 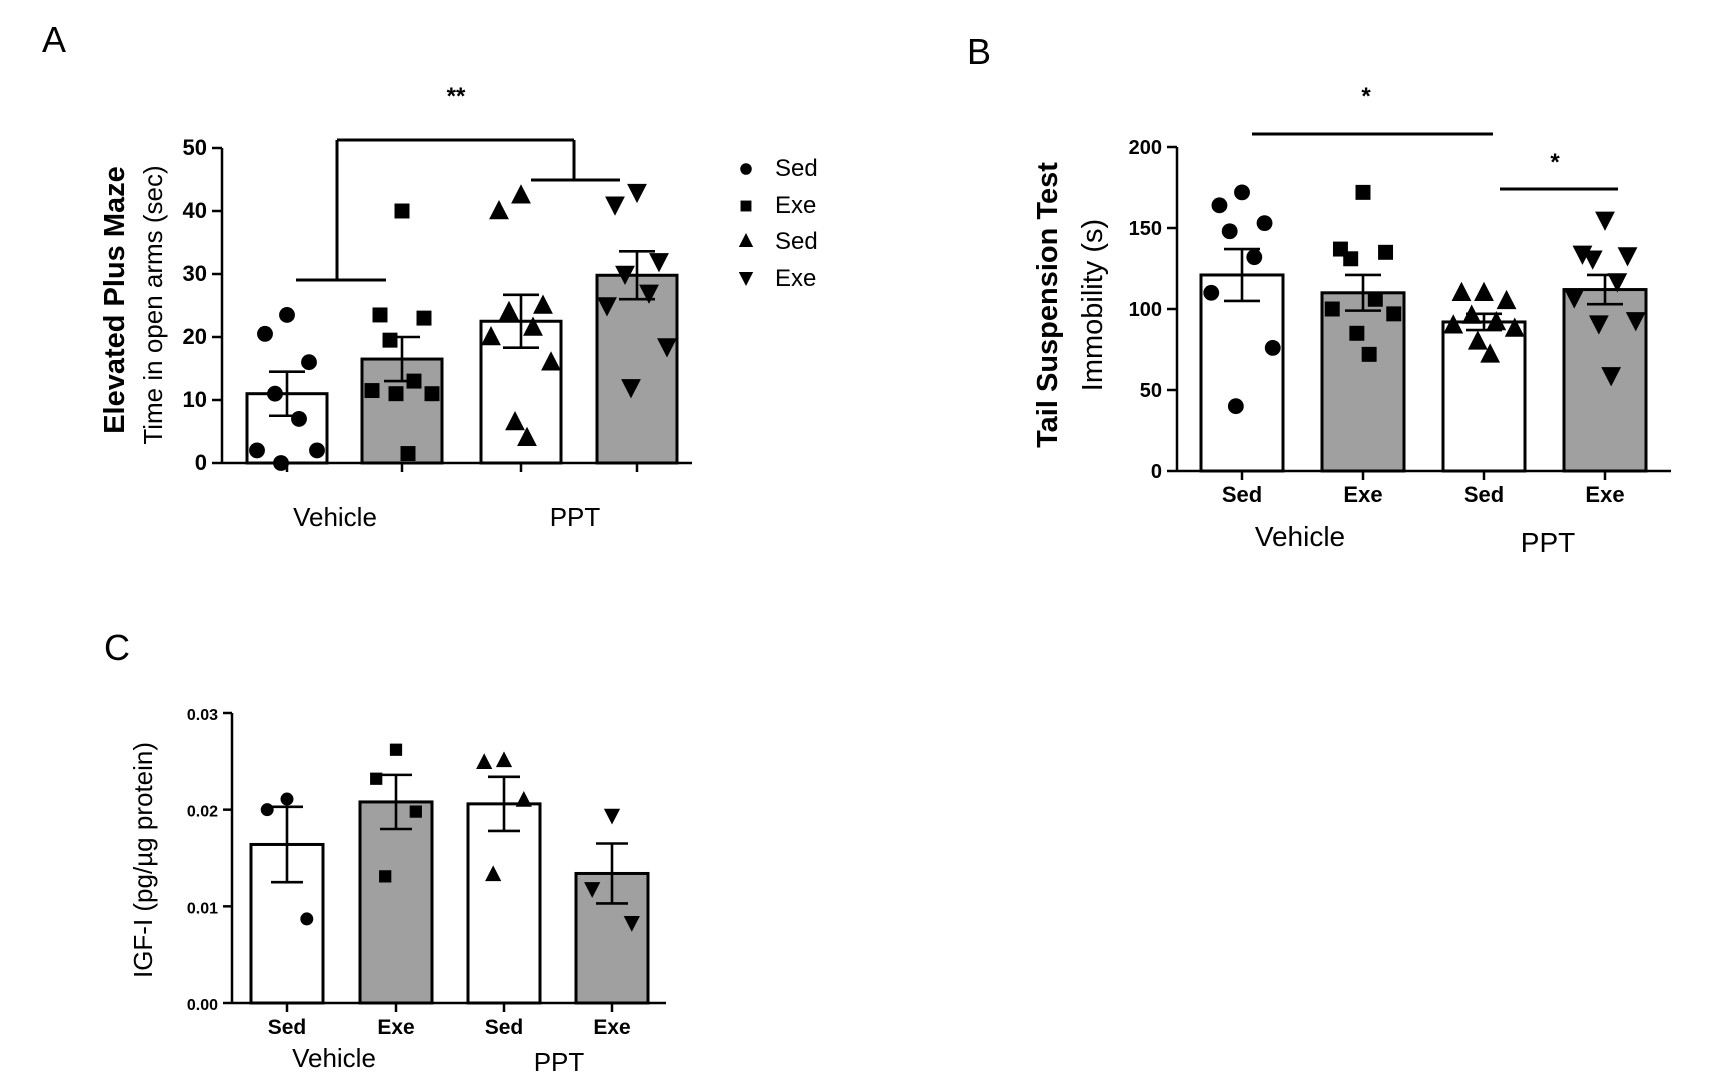 I want to click on chart-a-title: Elevated Plus Maze, so click(x=115, y=300).